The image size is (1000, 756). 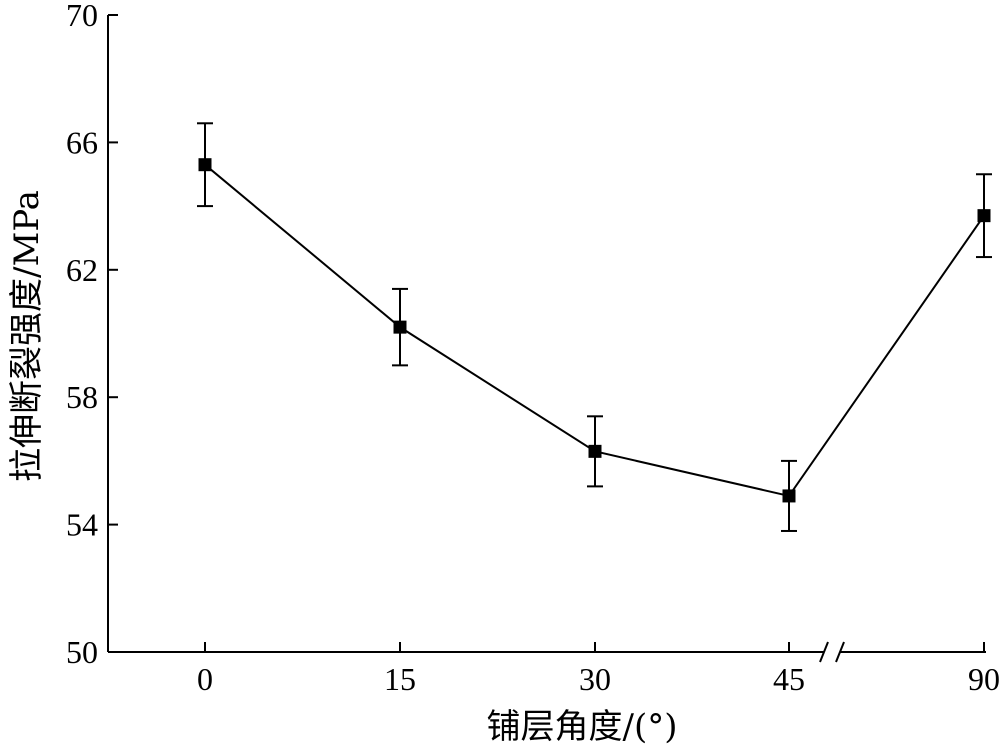 I want to click on x-tick-label: 0, so click(x=205, y=679).